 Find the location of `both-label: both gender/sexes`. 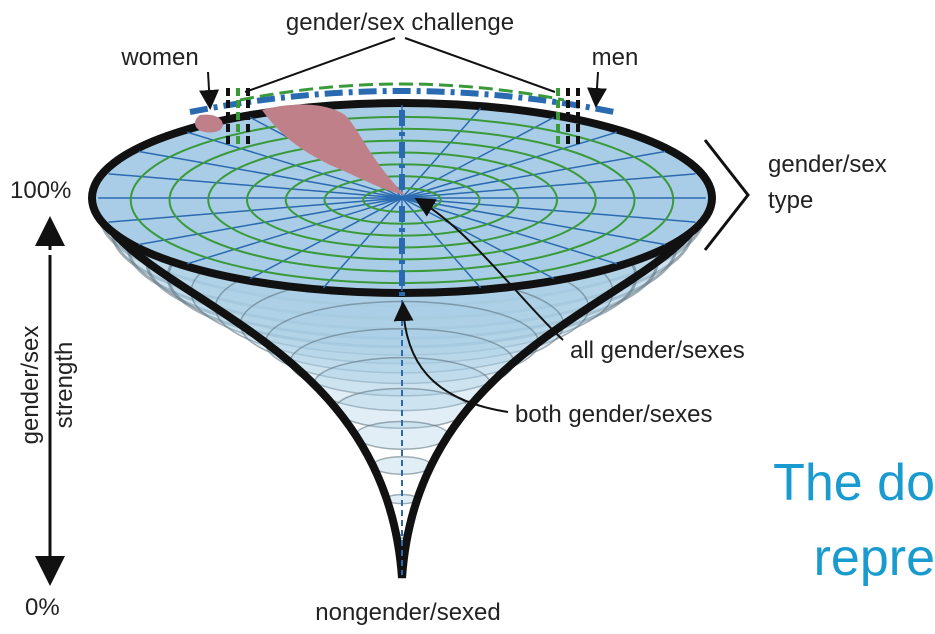

both-label: both gender/sexes is located at coordinates (613, 414).